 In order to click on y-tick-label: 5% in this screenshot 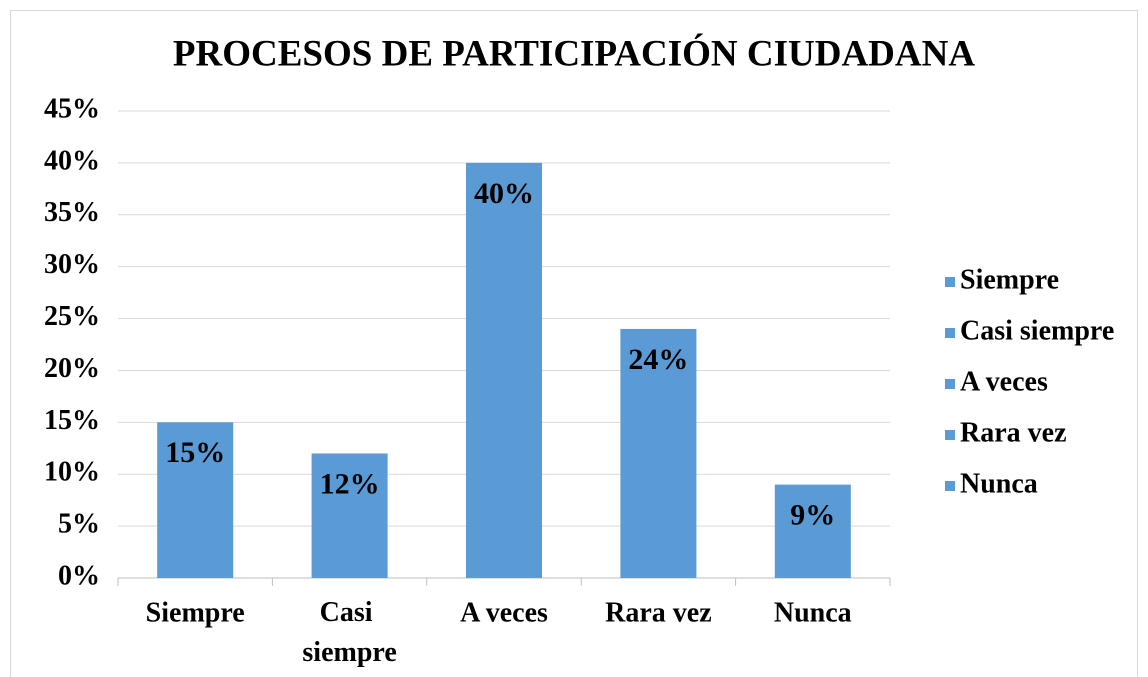, I will do `click(79, 524)`.